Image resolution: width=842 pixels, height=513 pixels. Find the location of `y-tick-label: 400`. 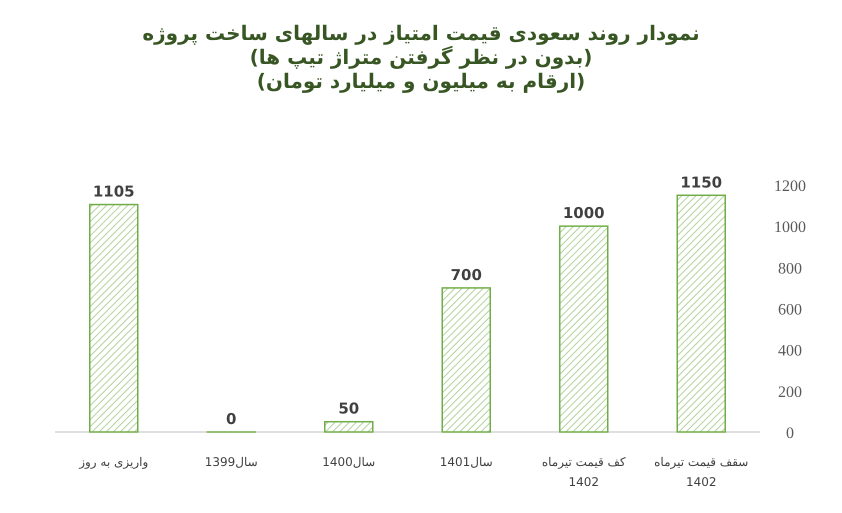

y-tick-label: 400 is located at coordinates (790, 351).